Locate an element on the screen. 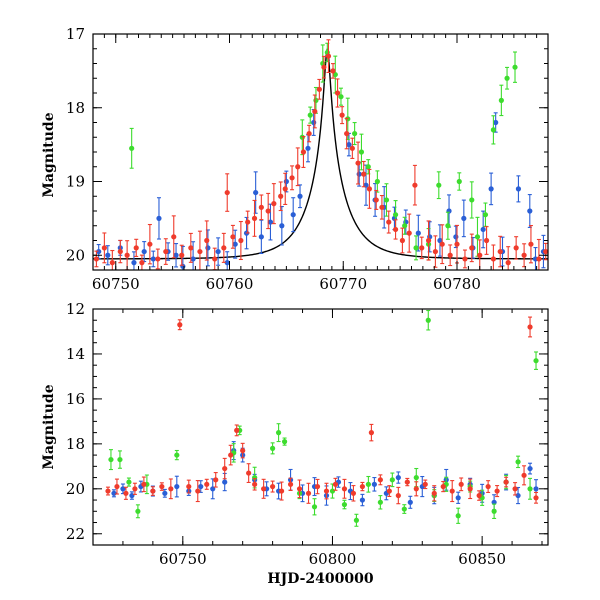 This screenshot has width=600, height=600. x-tick-label: 60750 is located at coordinates (116, 284).